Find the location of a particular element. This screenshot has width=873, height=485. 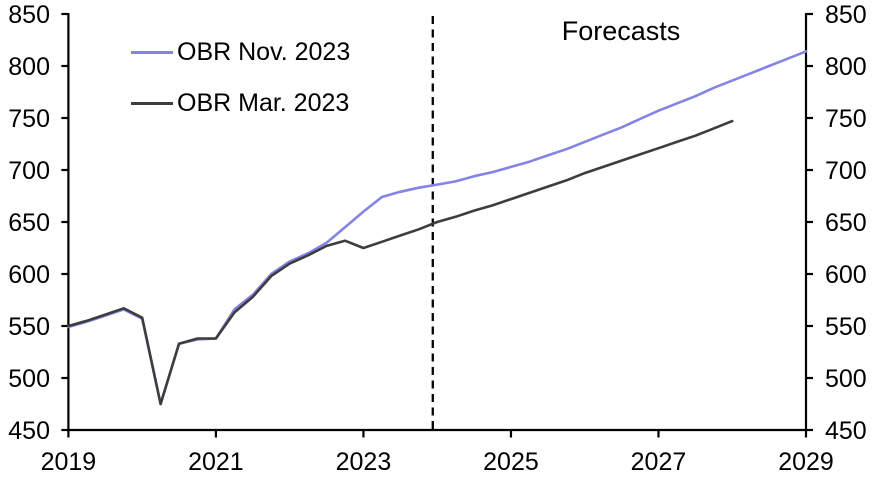

y-tick-label-left-700: 700 is located at coordinates (29, 171).